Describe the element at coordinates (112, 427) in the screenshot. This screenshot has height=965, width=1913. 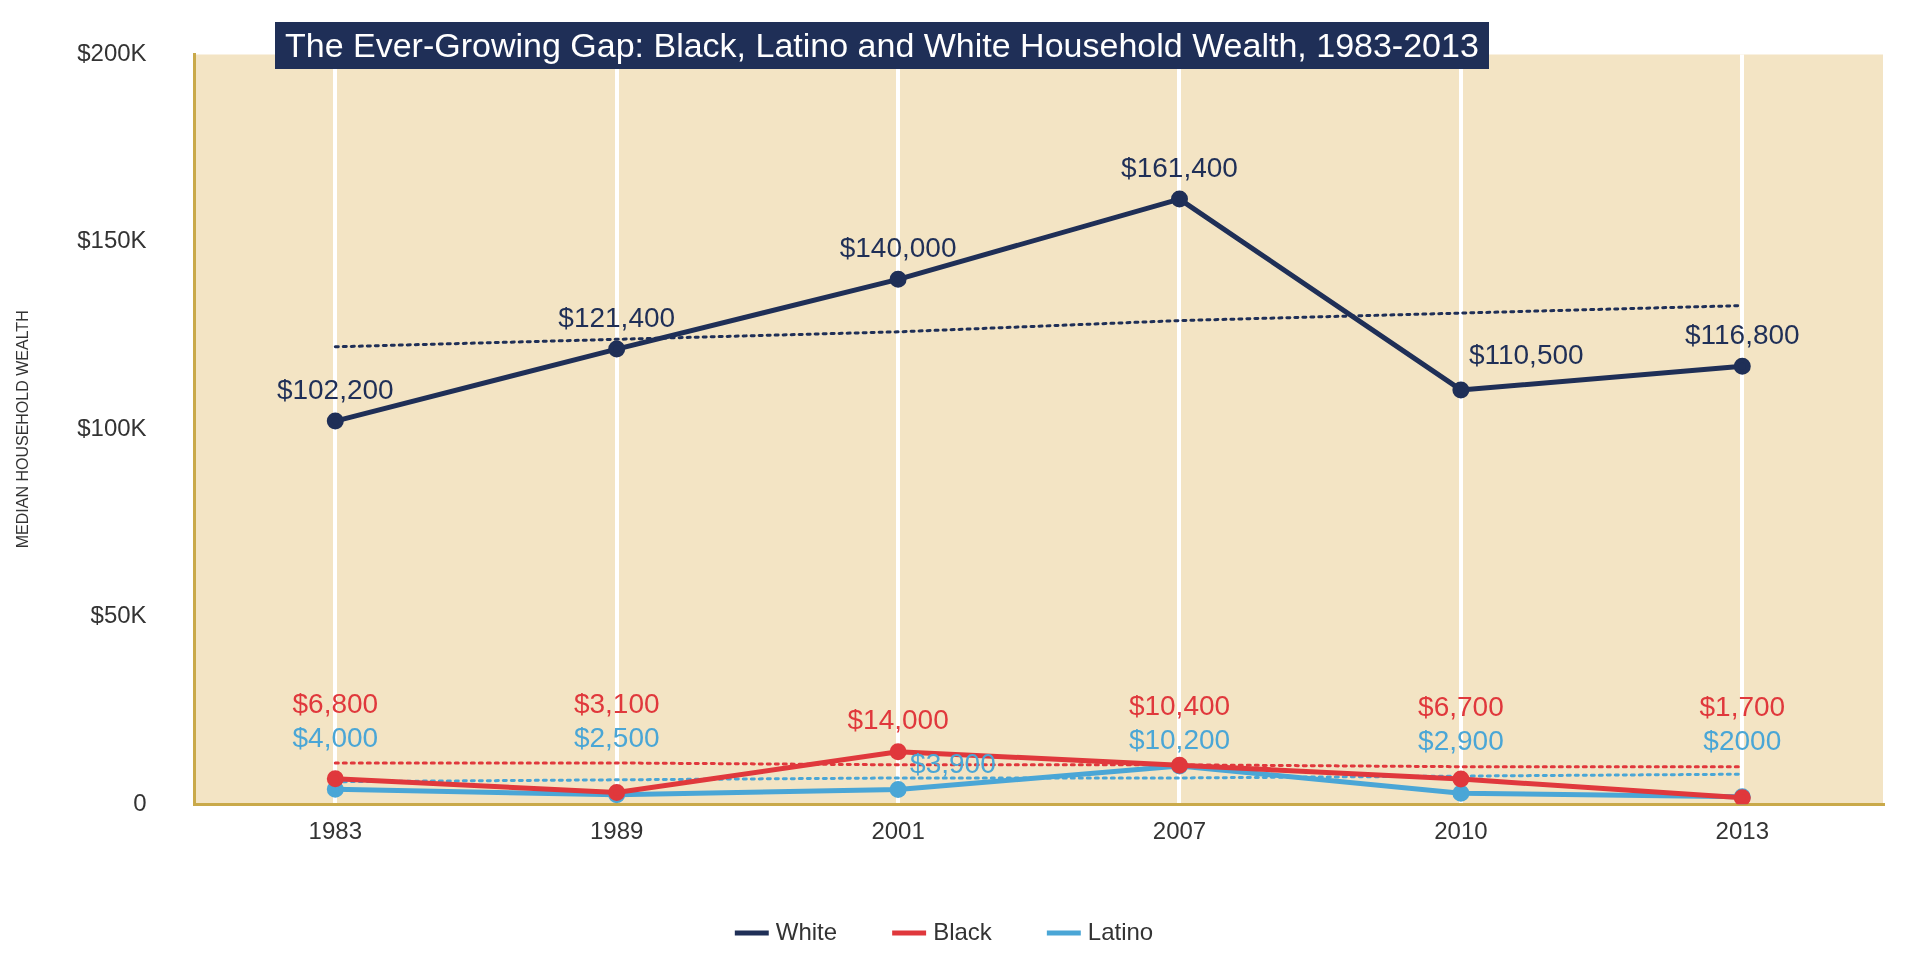
I see `y-tick-label: $100K` at that location.